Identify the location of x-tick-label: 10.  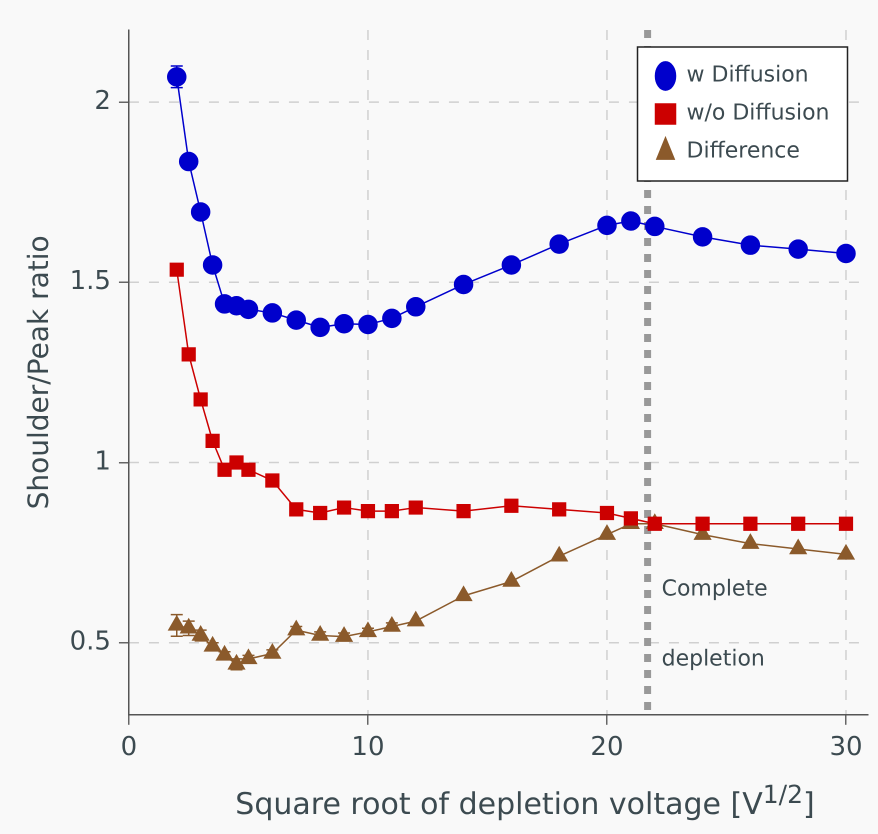
(368, 747).